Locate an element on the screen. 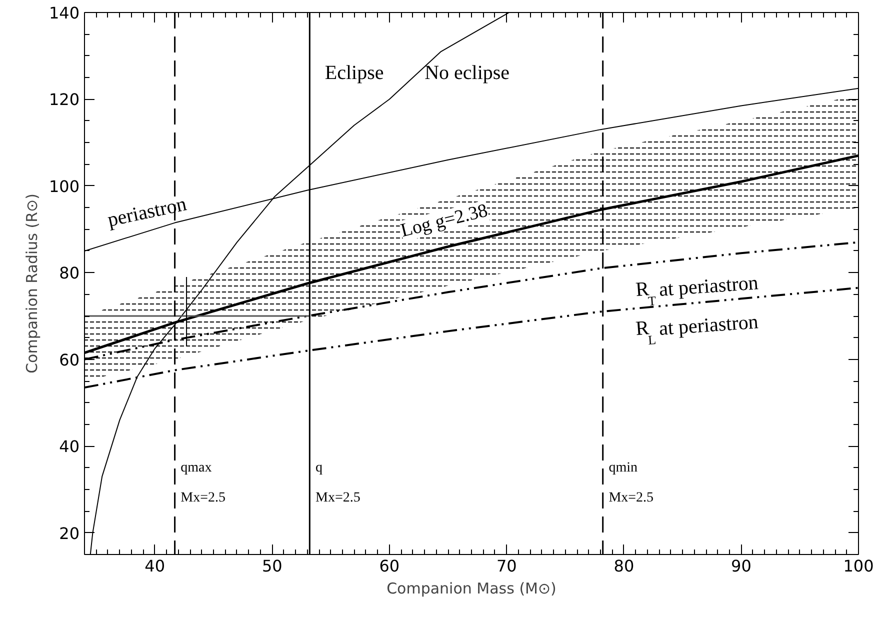 The width and height of the screenshot is (878, 620). annotation: Log g=2.38 is located at coordinates (444, 221).